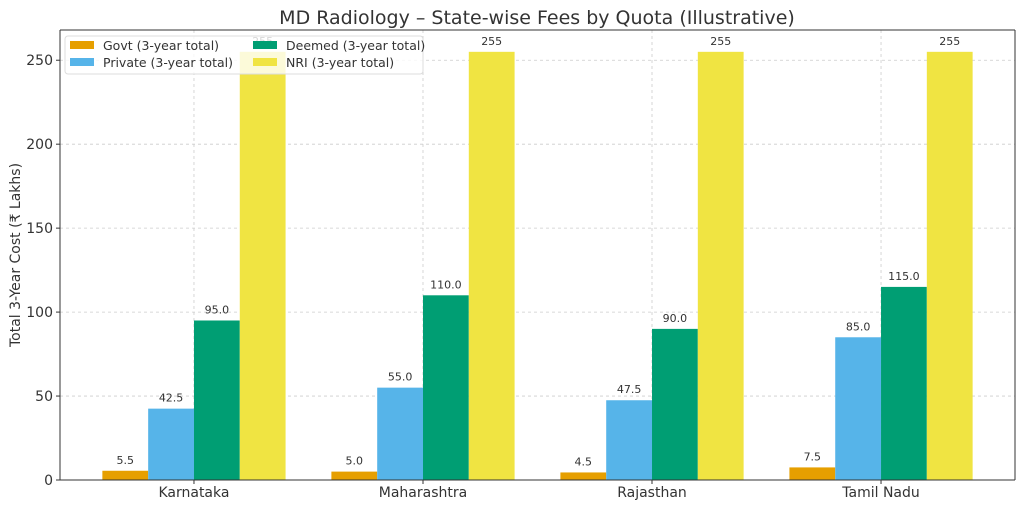 The width and height of the screenshot is (1024, 511). What do you see at coordinates (880, 493) in the screenshot?
I see `x-tick-label: Tamil Nadu` at bounding box center [880, 493].